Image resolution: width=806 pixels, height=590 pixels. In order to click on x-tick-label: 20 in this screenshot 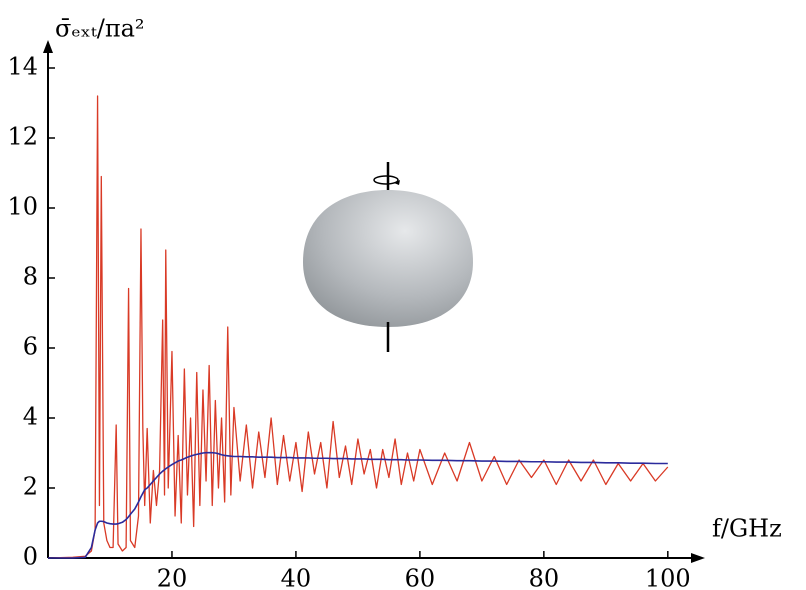, I will do `click(172, 577)`.